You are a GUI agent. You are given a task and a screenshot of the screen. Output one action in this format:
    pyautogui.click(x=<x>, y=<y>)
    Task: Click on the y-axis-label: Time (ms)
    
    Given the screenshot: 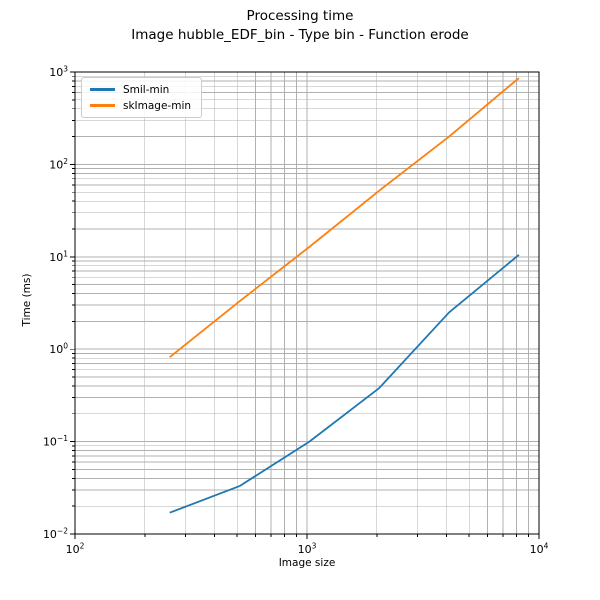 What is the action you would take?
    pyautogui.click(x=27, y=300)
    